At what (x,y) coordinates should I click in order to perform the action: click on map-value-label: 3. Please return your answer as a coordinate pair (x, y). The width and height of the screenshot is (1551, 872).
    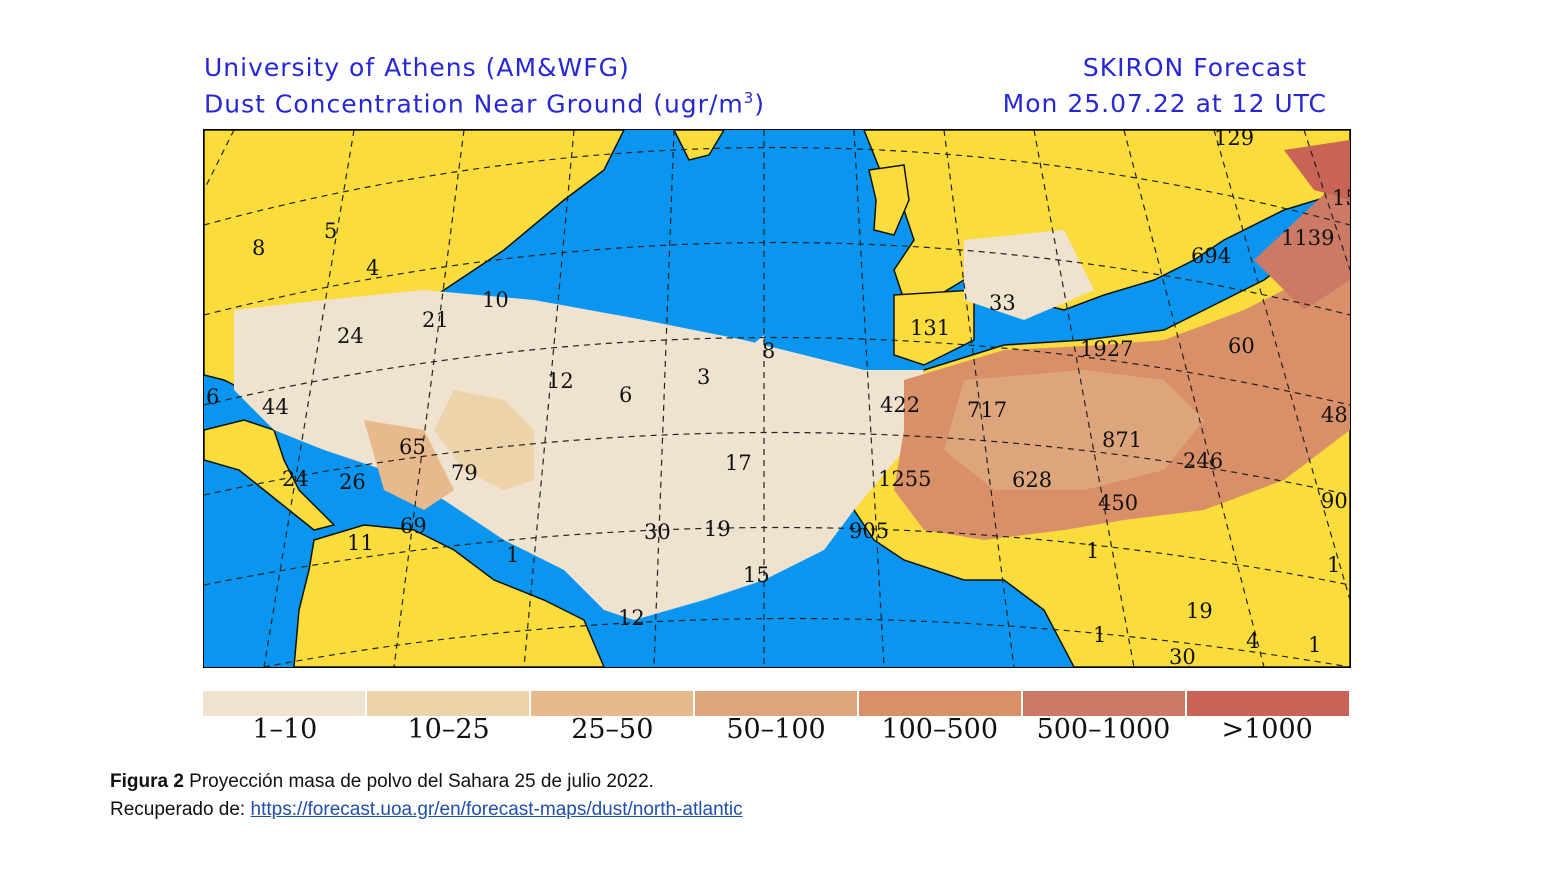
    Looking at the image, I should click on (703, 377).